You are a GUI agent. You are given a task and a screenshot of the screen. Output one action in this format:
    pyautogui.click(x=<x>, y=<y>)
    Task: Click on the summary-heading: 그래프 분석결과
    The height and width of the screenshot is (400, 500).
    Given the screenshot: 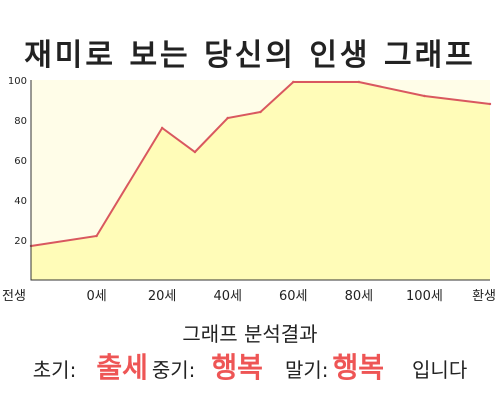 What is the action you would take?
    pyautogui.click(x=250, y=334)
    